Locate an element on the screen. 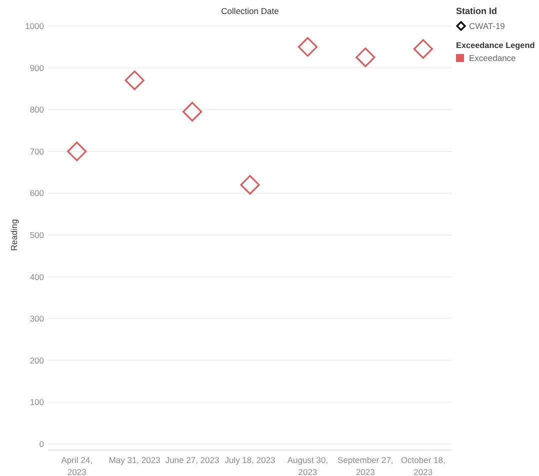  y-tick-label: 700 is located at coordinates (37, 151).